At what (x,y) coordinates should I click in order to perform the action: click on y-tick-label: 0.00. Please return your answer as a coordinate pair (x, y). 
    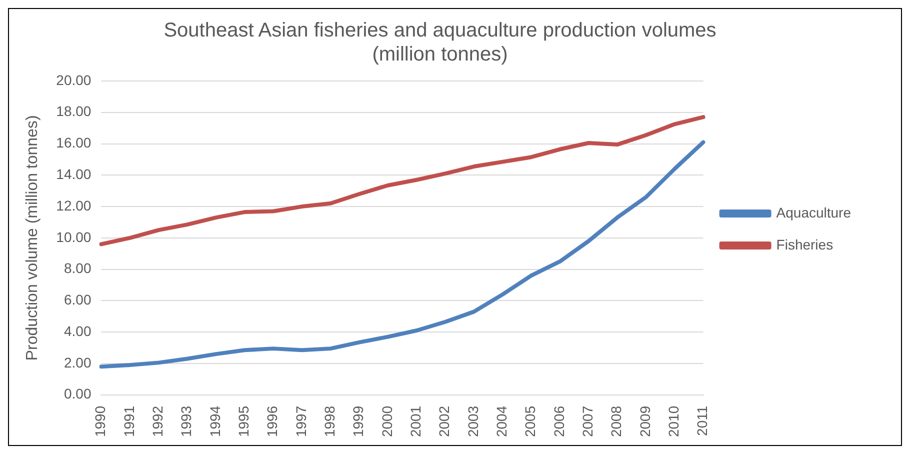
    Looking at the image, I should click on (78, 394).